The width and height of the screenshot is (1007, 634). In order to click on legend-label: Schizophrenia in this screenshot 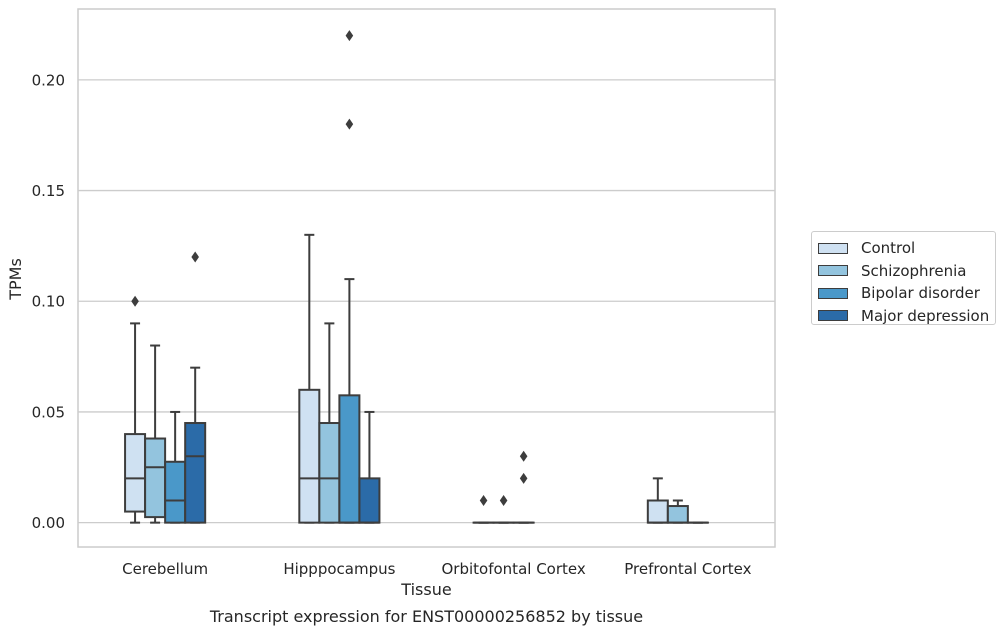, I will do `click(914, 270)`.